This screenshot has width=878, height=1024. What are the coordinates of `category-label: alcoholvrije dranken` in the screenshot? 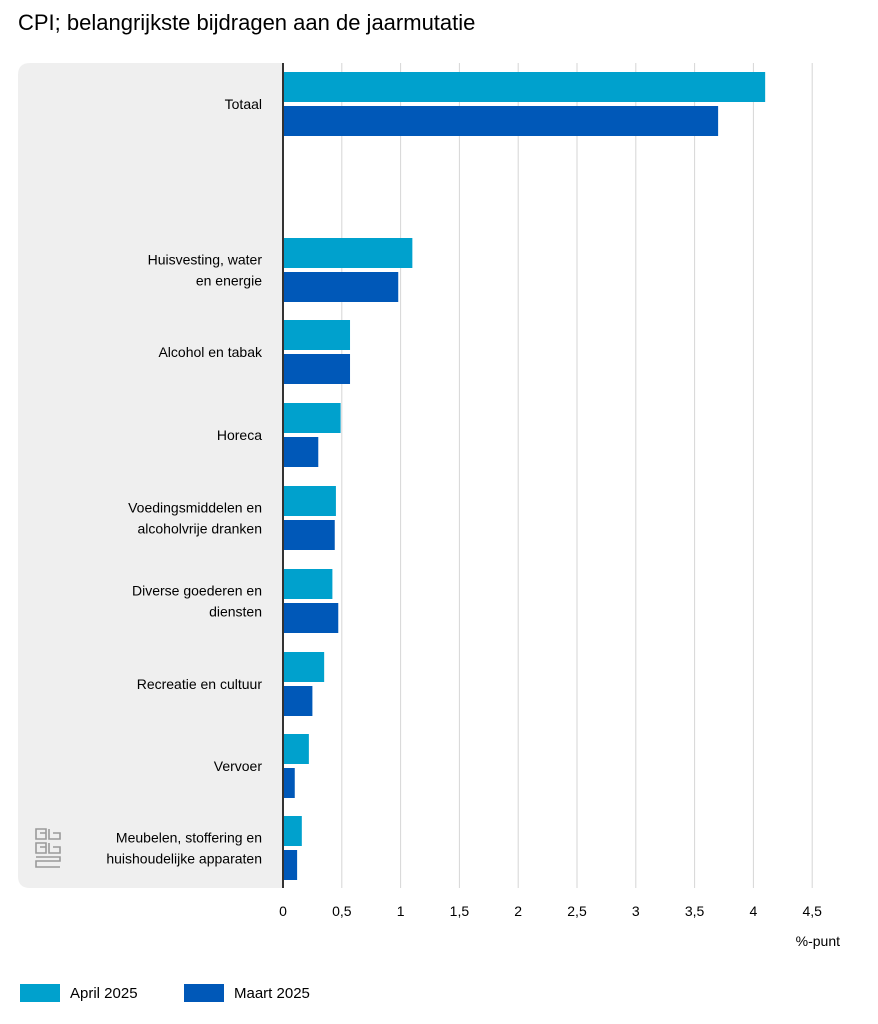 It's located at (199, 529).